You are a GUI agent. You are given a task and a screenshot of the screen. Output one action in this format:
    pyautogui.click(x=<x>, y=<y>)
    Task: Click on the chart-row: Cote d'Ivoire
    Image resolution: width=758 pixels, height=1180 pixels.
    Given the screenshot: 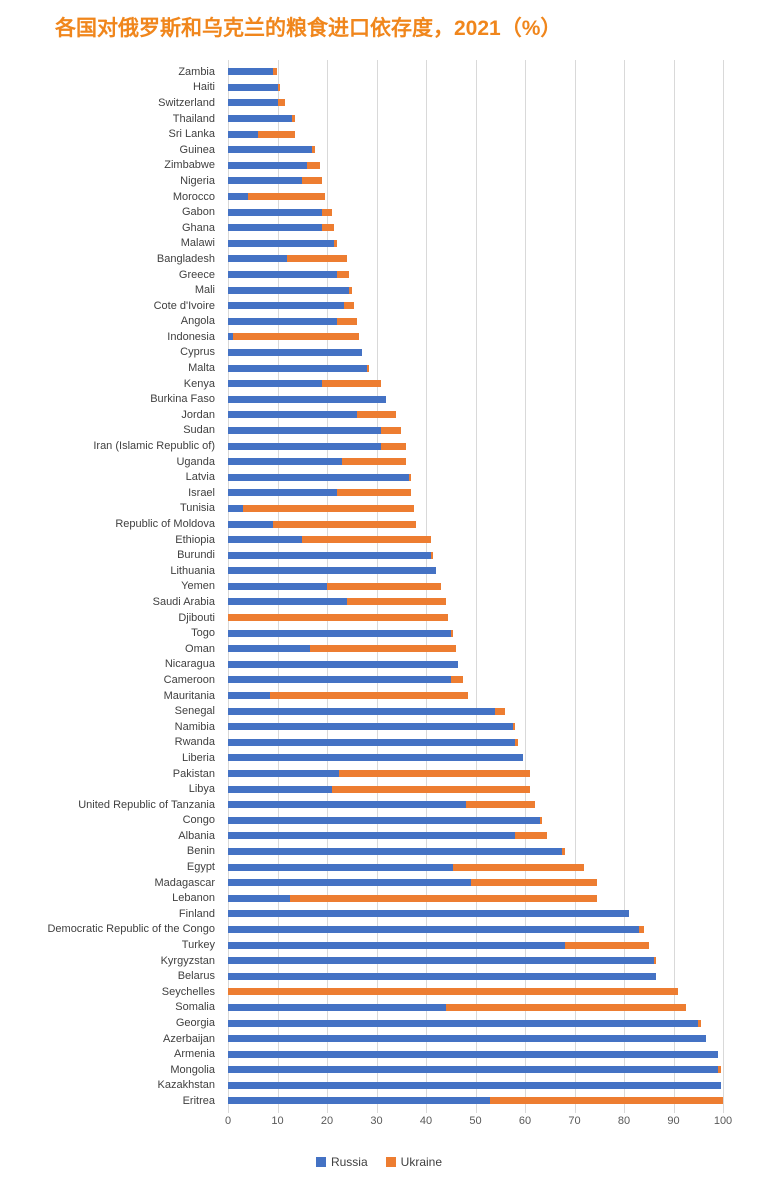 What is the action you would take?
    pyautogui.click(x=379, y=306)
    